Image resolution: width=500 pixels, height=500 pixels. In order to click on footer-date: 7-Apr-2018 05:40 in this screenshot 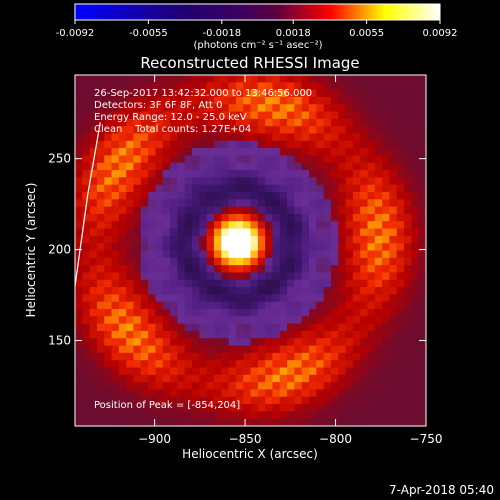, I will do `click(441, 490)`.